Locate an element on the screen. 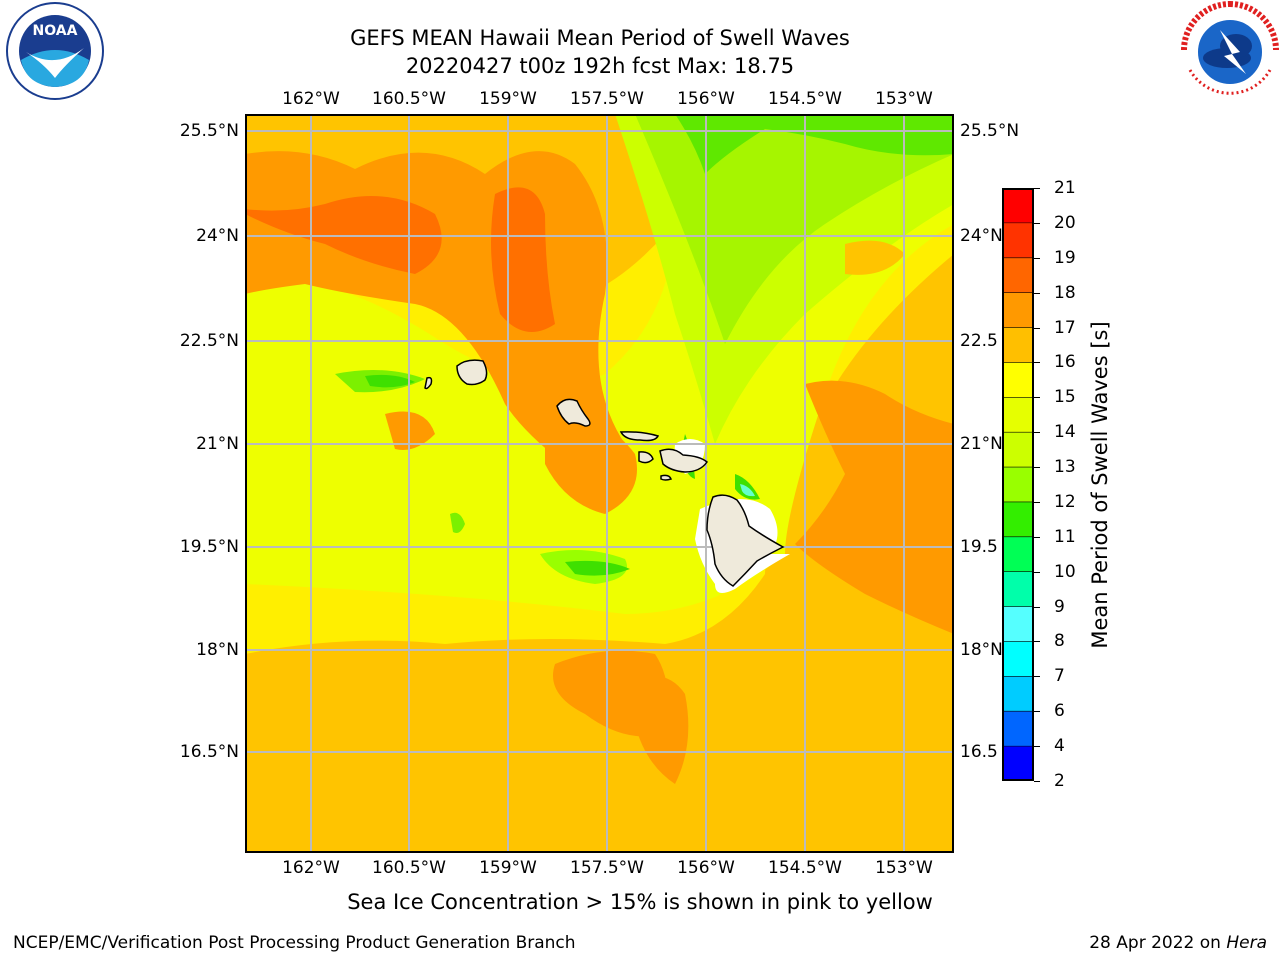 Image resolution: width=1280 pixels, height=960 pixels. lon-label-top: 157.5°W is located at coordinates (607, 99).